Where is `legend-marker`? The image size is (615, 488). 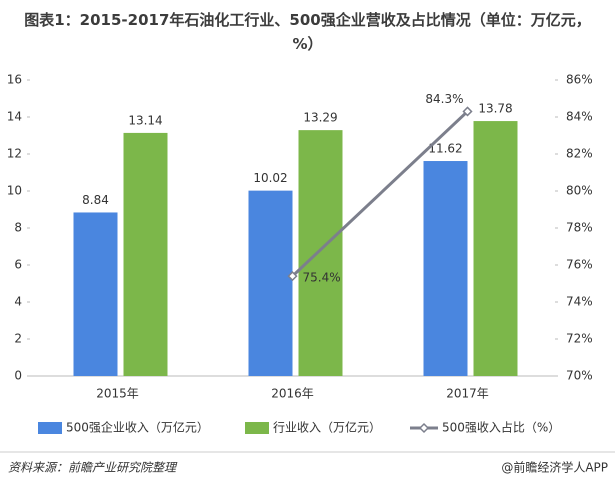 legend-marker is located at coordinates (424, 428).